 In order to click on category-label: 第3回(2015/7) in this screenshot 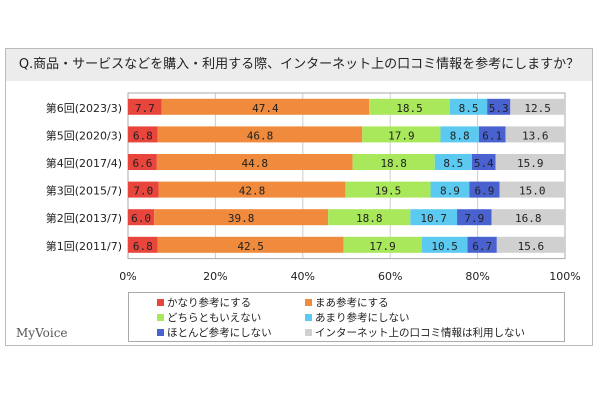, I will do `click(84, 191)`.